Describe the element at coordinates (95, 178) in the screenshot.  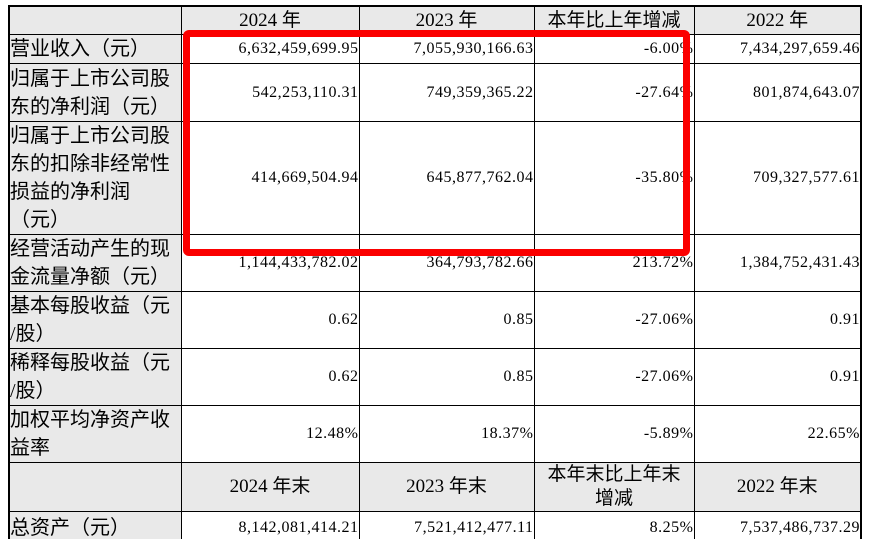
I see `row-label: 归属于上市公司股 东的扣除非经常性 损益的净利润 （元）` at that location.